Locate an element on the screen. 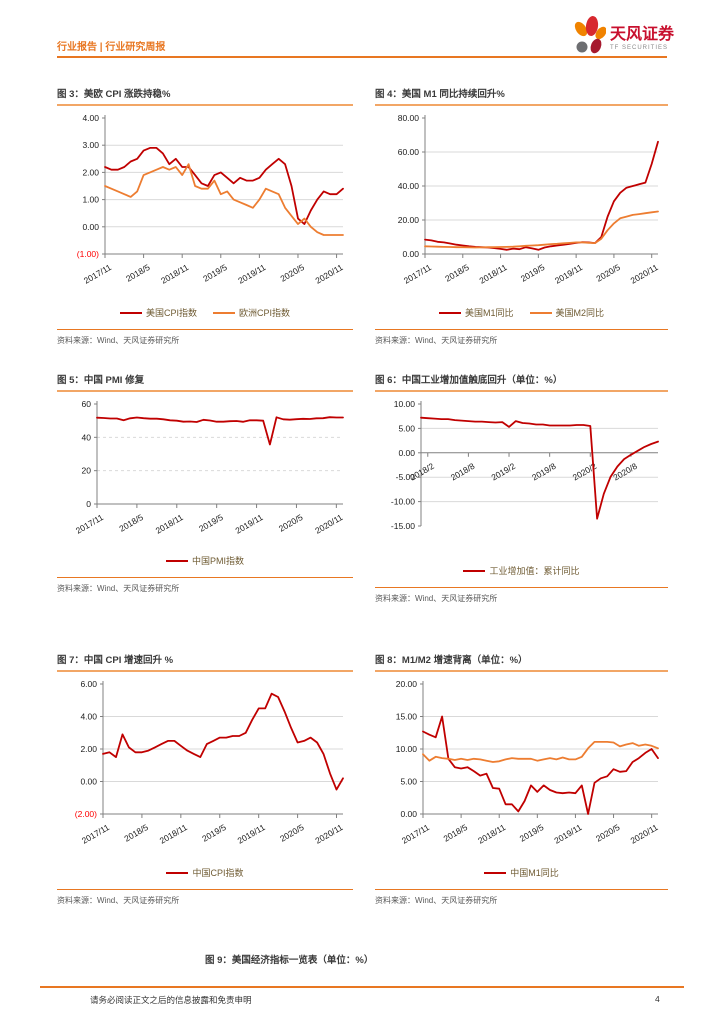  svg-text: 6.00 is located at coordinates (88, 684).